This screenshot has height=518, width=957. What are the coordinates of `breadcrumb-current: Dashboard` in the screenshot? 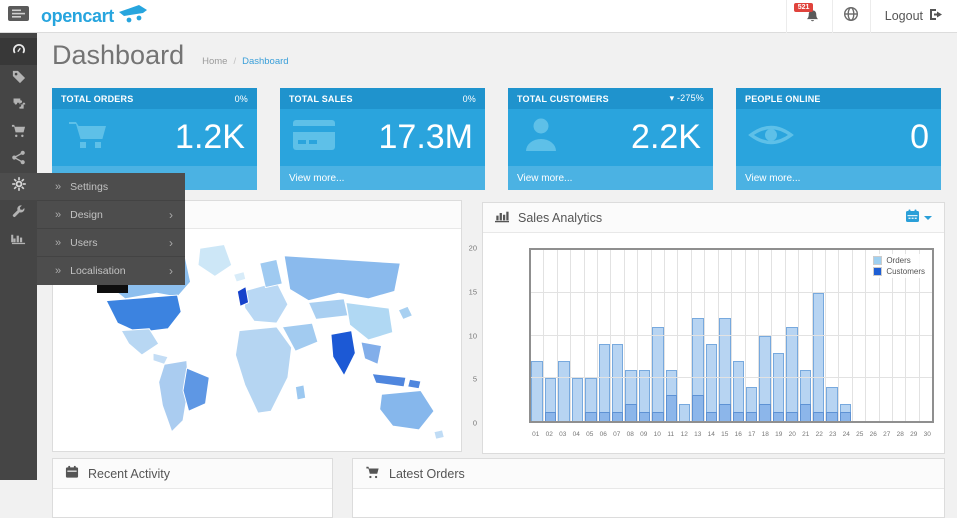 It's located at (265, 61).